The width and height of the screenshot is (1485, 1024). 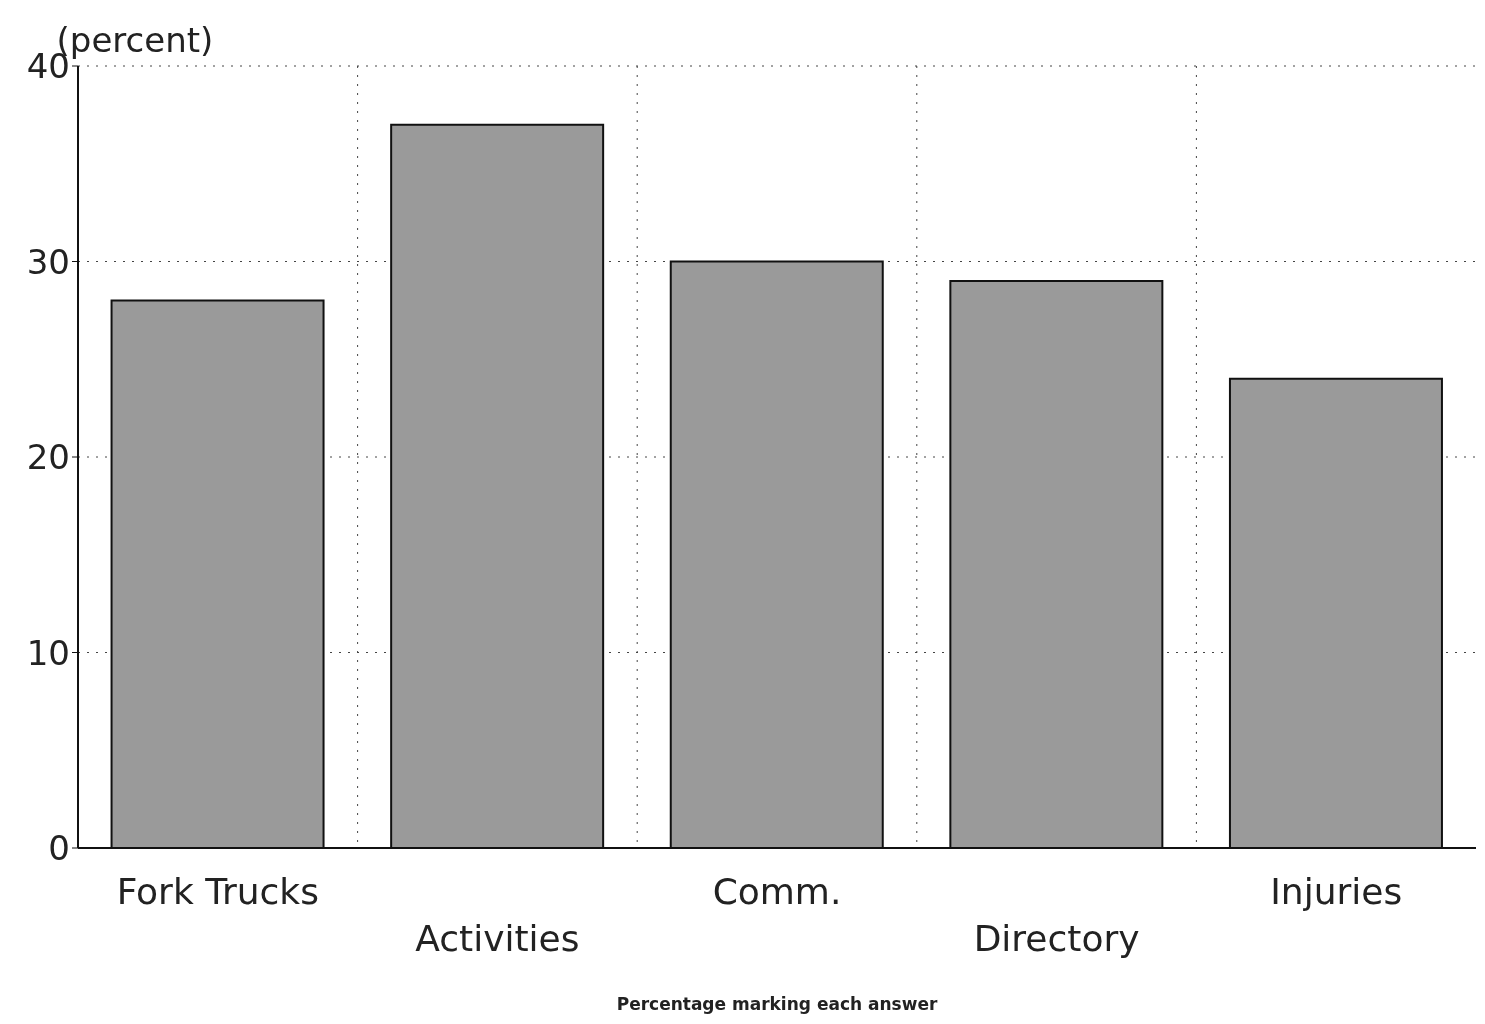 What do you see at coordinates (59, 848) in the screenshot?
I see `y-tick-label: 0` at bounding box center [59, 848].